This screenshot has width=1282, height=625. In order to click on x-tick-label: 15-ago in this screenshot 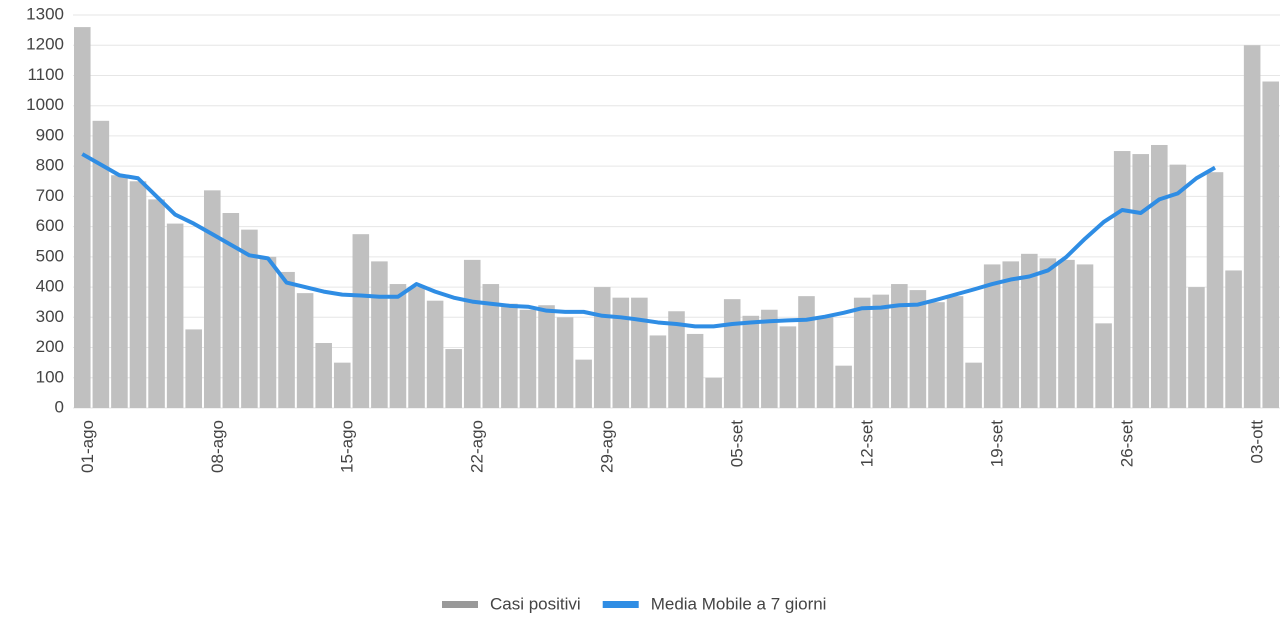, I will do `click(347, 446)`.